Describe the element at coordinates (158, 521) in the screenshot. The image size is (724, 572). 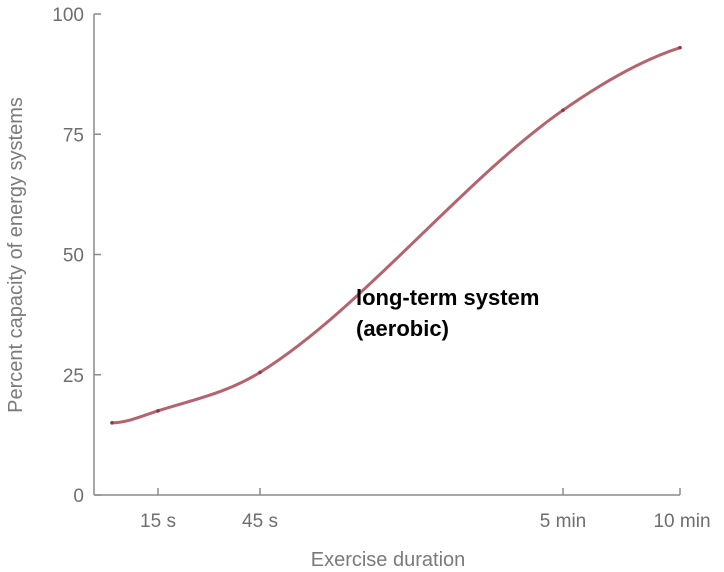
I see `x-tick-label: 15 s` at that location.